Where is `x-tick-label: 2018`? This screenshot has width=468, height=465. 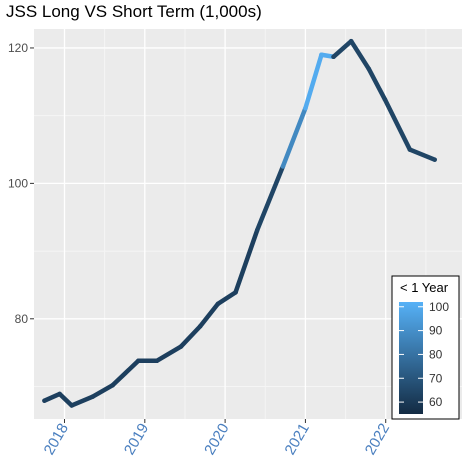 x-tick-label: 2018 is located at coordinates (56, 439).